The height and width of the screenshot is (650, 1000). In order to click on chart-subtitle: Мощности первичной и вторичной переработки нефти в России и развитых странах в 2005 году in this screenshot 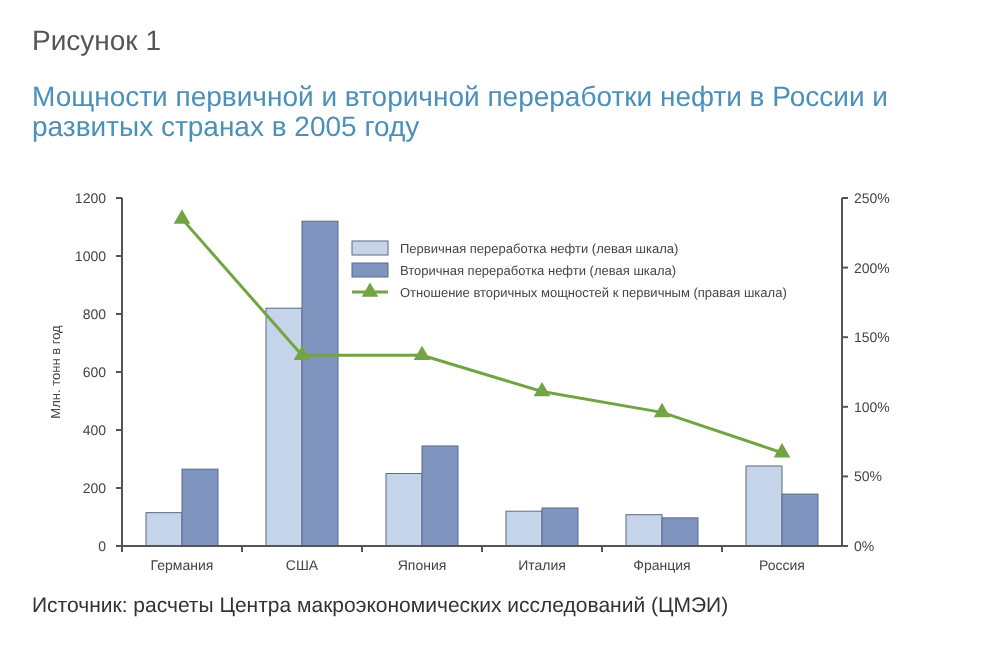, I will do `click(460, 111)`.